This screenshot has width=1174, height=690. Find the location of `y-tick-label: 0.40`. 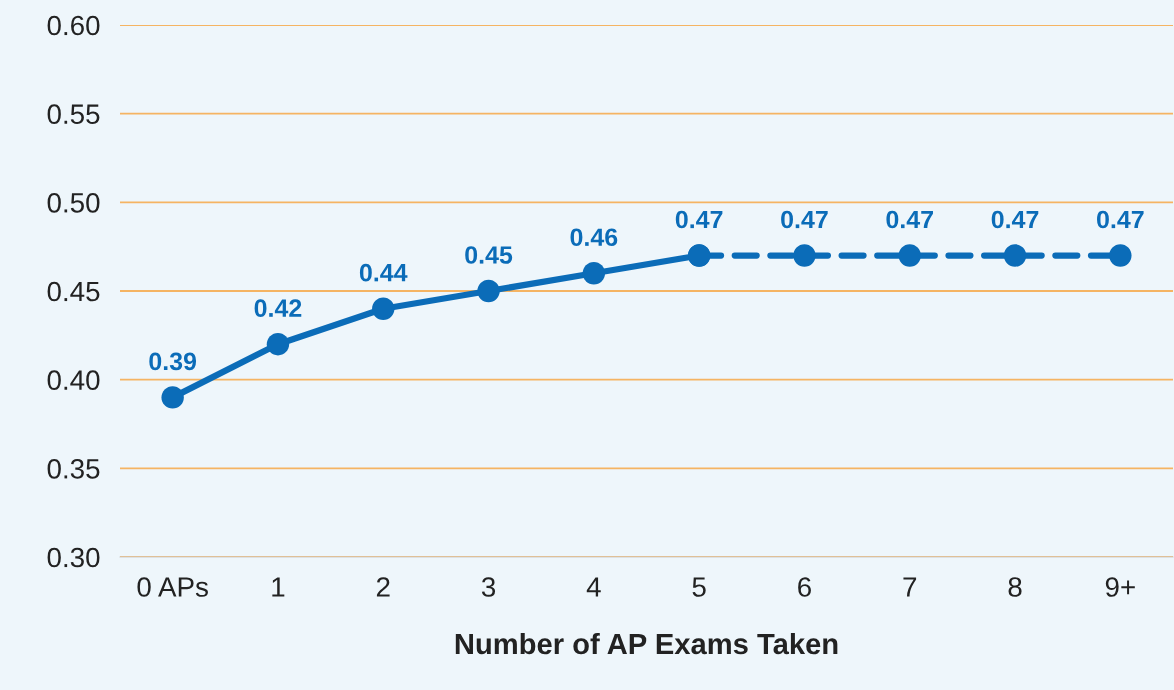

y-tick-label: 0.40 is located at coordinates (73, 380).